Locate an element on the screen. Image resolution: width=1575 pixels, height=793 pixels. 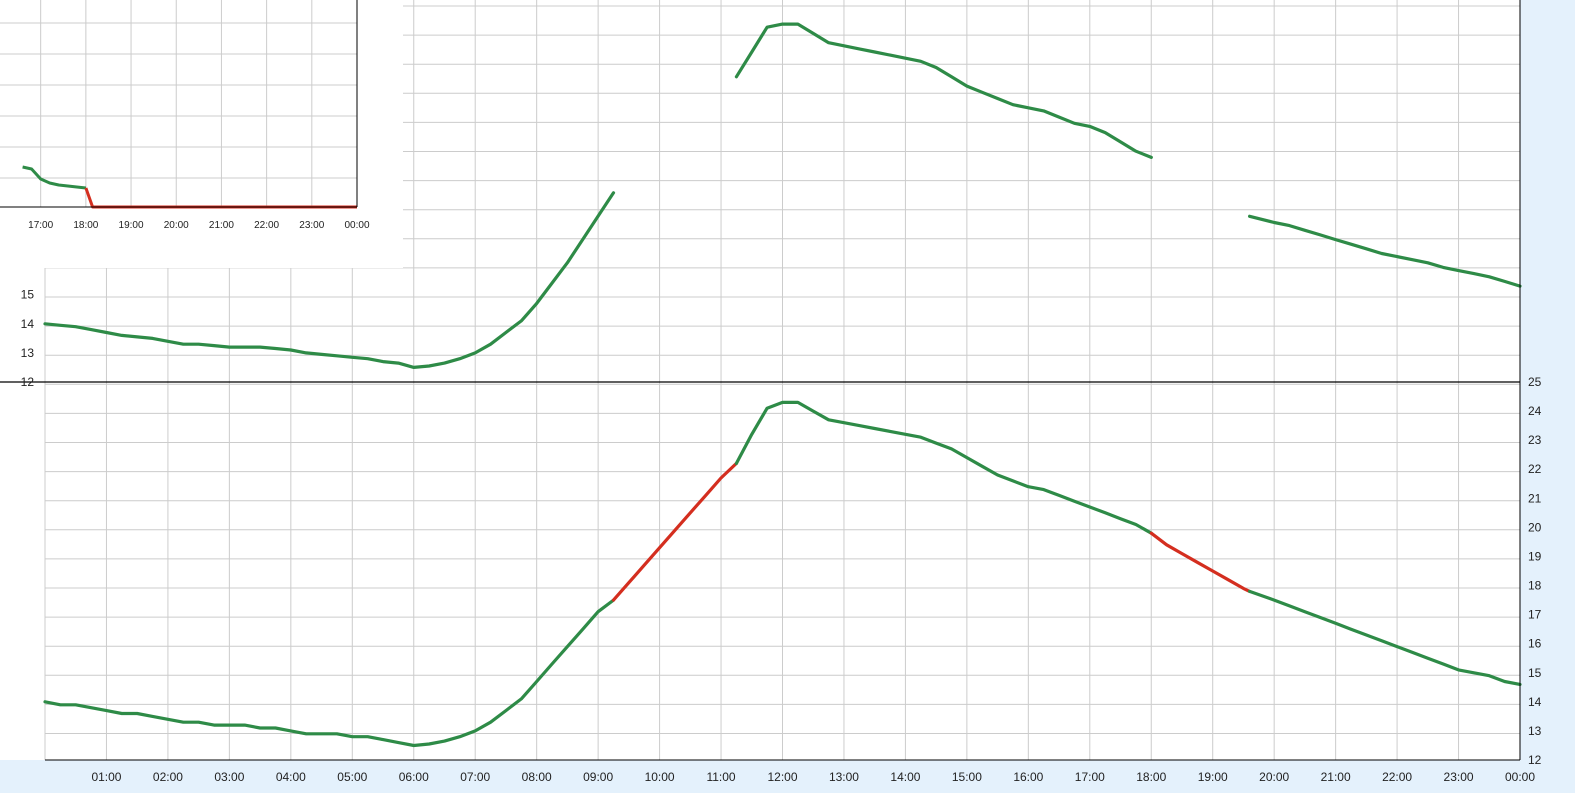
inset-chart: 17:00 18:00 19:00 20:00 21:00 22:00 23:00 00:00 is located at coordinates (201, 134).